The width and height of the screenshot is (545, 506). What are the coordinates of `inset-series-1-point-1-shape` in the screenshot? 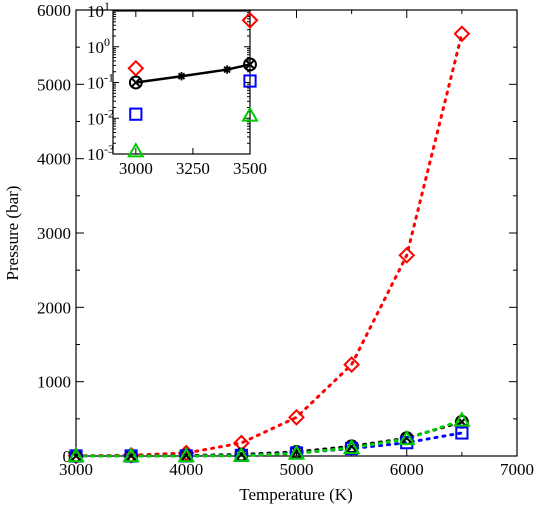 It's located at (250, 64).